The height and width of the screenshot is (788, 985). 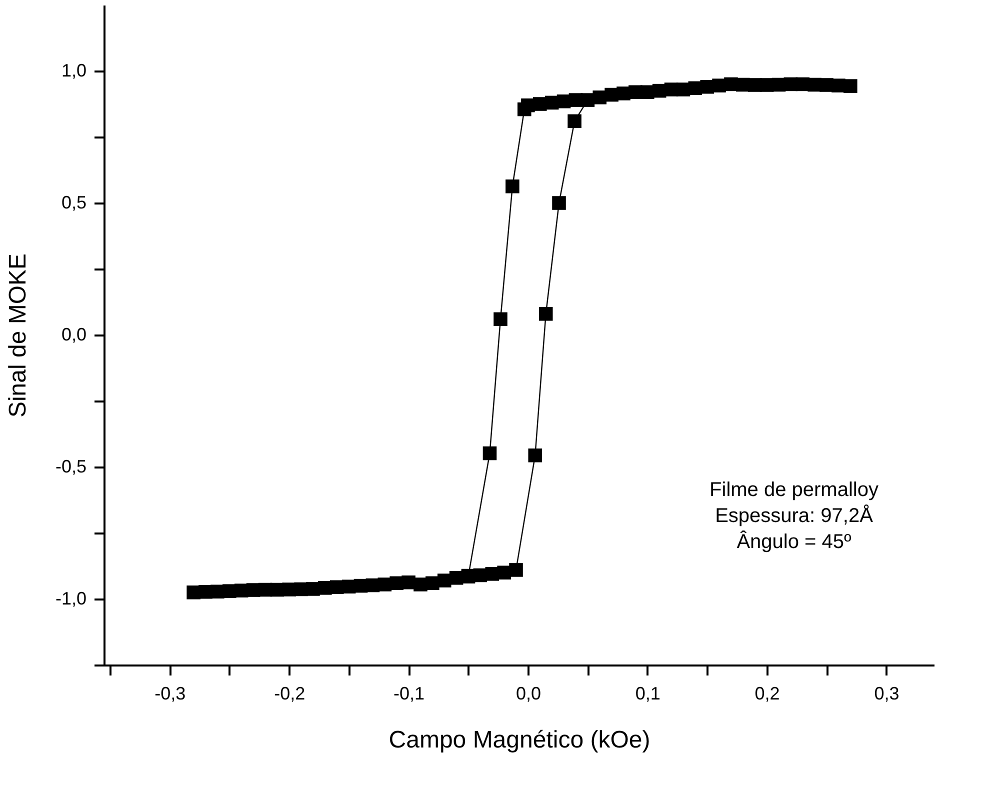 I want to click on y-tick-label: 0,0, so click(x=73, y=334).